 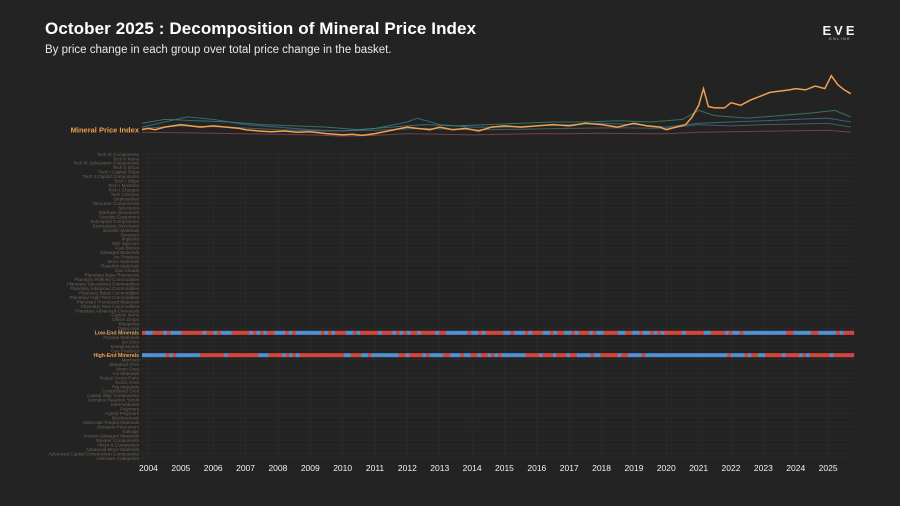 I want to click on row-label: Tech I Capital Ships, so click(x=118, y=172).